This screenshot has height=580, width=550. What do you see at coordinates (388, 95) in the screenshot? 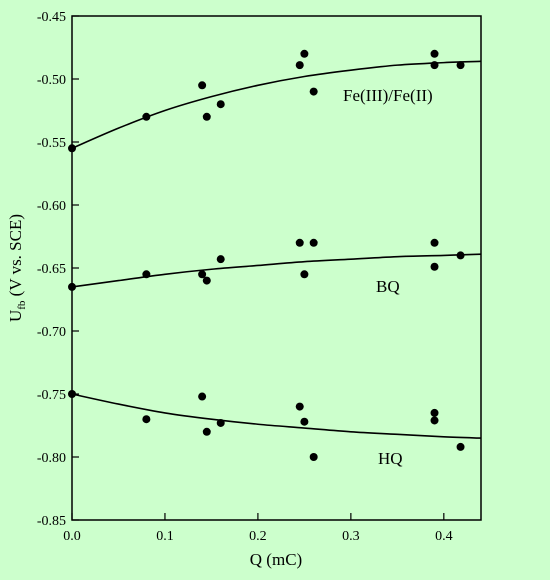
I see `series-label-fe: Fe(III)/Fe(II)` at bounding box center [388, 95].